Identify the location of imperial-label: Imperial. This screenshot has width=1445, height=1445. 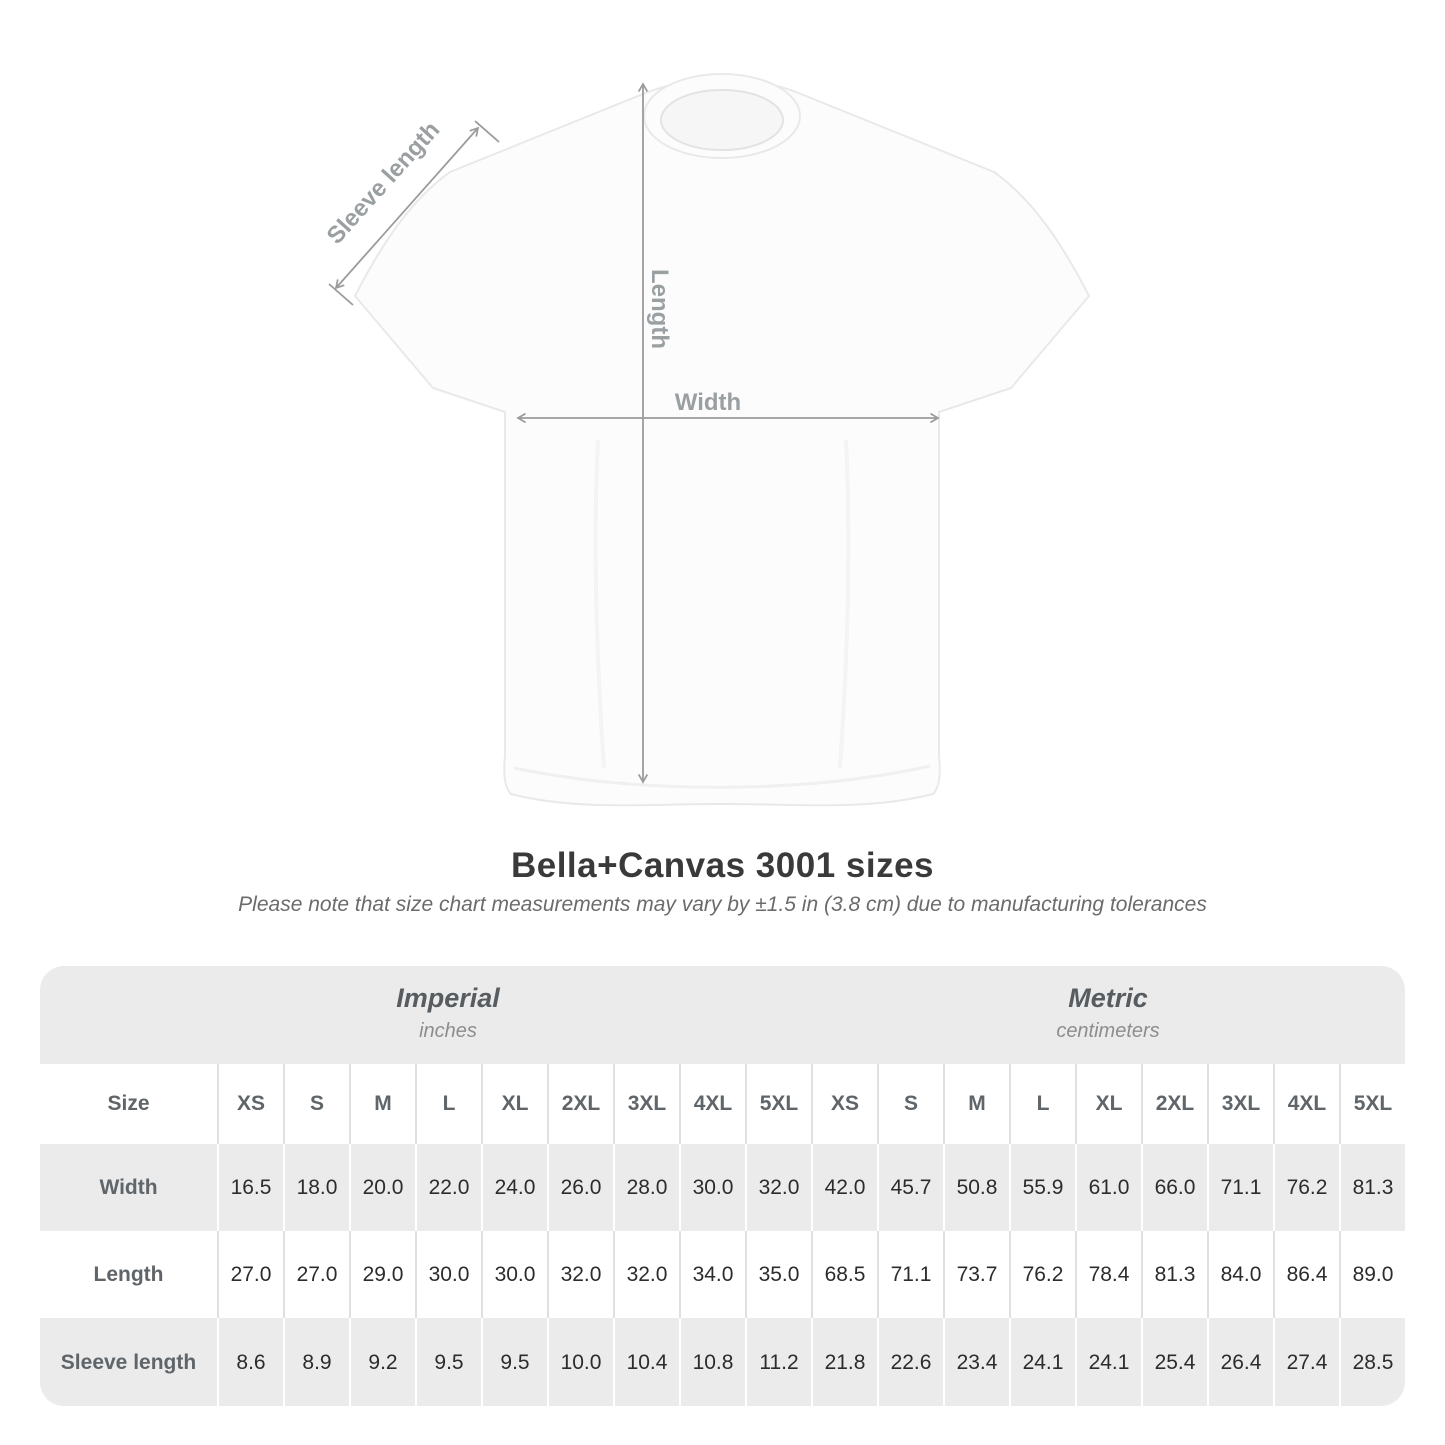
(448, 998).